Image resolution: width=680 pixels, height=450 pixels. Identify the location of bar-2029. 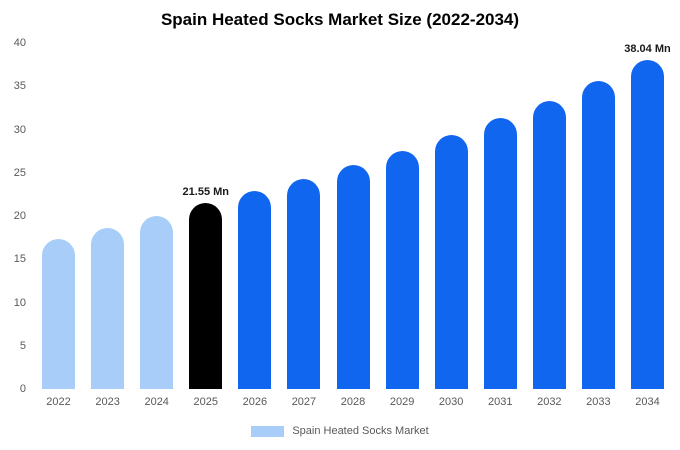
(402, 270).